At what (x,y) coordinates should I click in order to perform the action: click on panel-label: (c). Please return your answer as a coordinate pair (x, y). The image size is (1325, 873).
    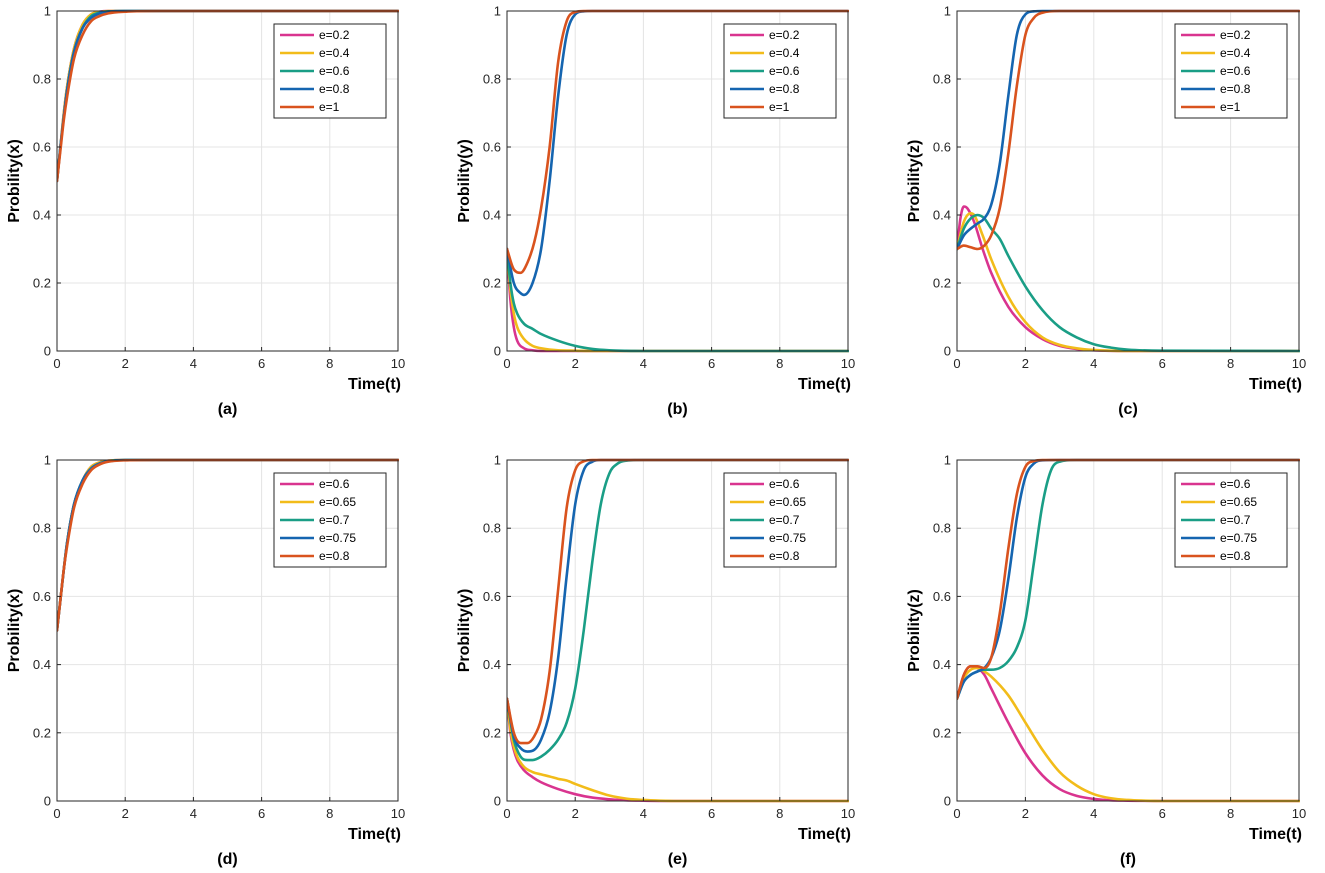
    Looking at the image, I should click on (1128, 409).